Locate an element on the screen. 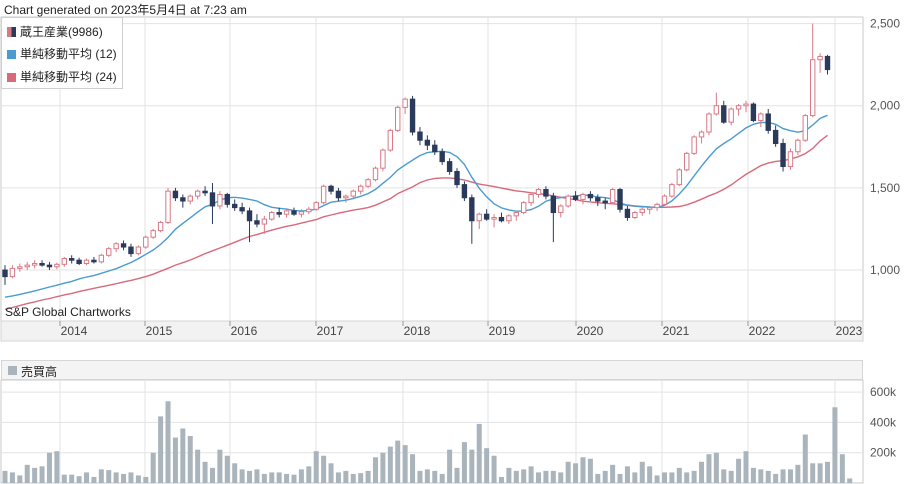 This screenshot has height=484, width=922. legend-item-sma-24: 単純移動平均 (24) is located at coordinates (62, 76).